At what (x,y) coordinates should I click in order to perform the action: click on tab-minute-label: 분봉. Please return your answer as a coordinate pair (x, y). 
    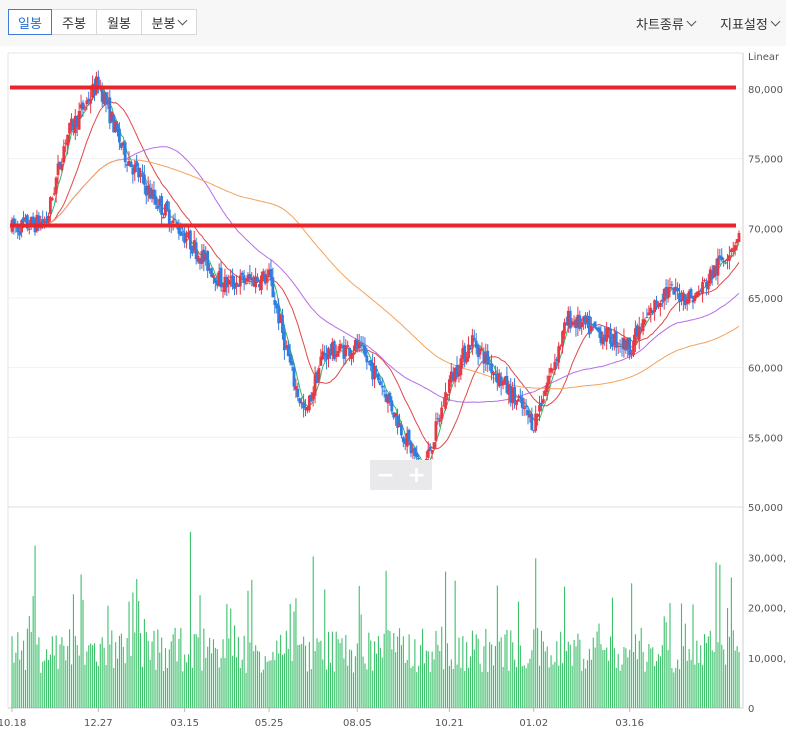
    Looking at the image, I should click on (163, 24).